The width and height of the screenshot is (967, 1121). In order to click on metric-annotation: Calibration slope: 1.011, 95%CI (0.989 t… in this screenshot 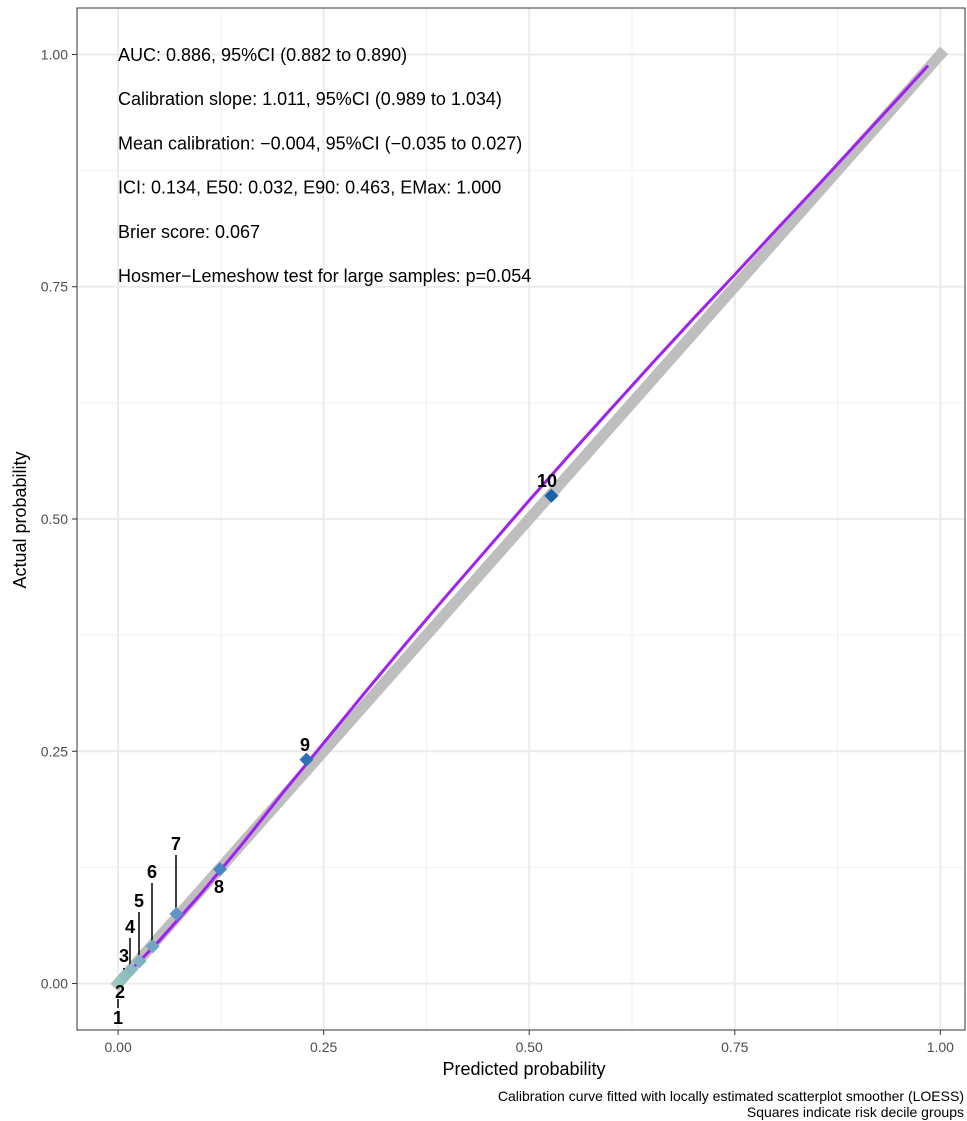, I will do `click(310, 99)`.